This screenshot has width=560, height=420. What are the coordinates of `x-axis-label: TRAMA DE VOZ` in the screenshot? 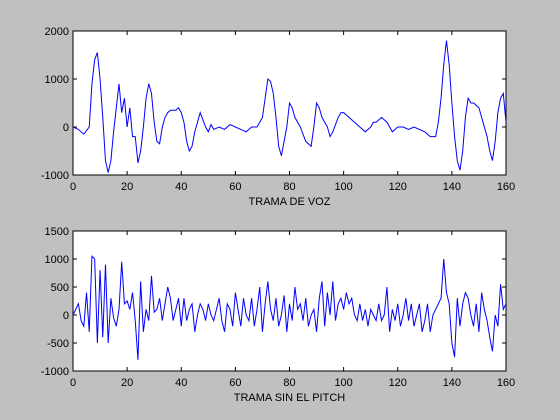 It's located at (290, 202).